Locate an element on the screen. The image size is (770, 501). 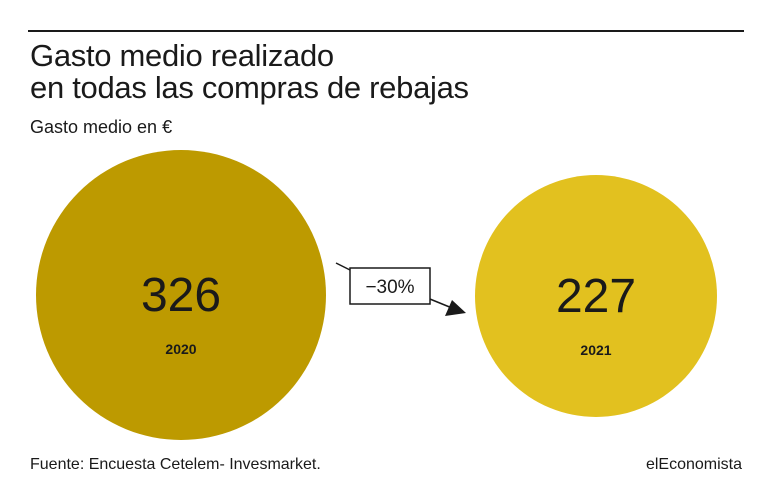
change-label: −30% is located at coordinates (389, 287).